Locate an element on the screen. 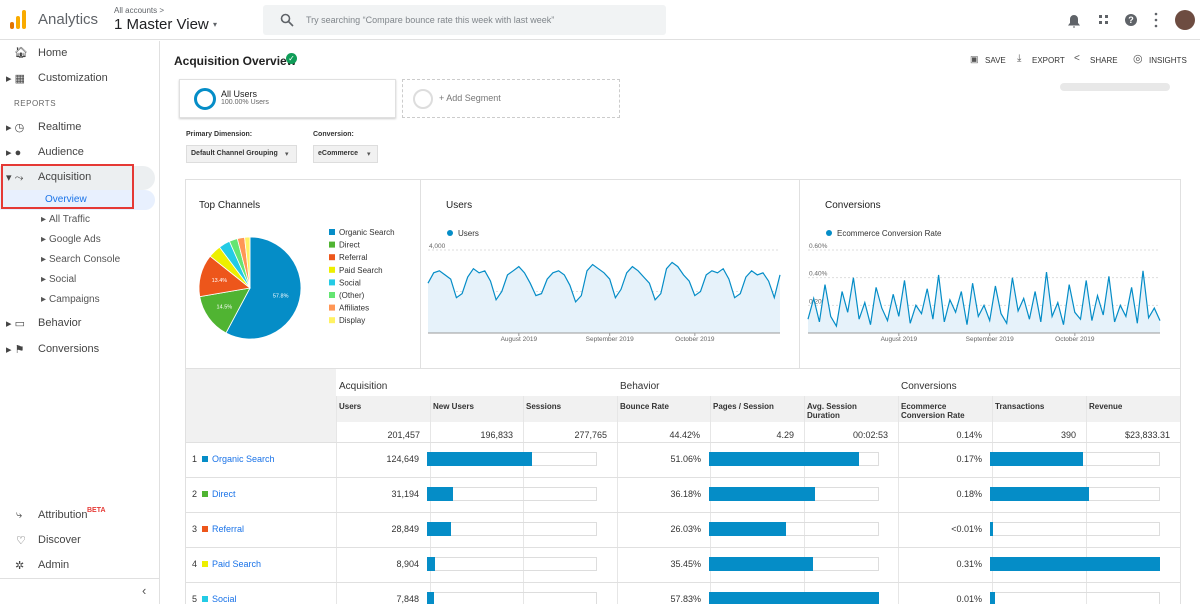 This screenshot has width=1200, height=604. row-rank: 1 is located at coordinates (195, 459).